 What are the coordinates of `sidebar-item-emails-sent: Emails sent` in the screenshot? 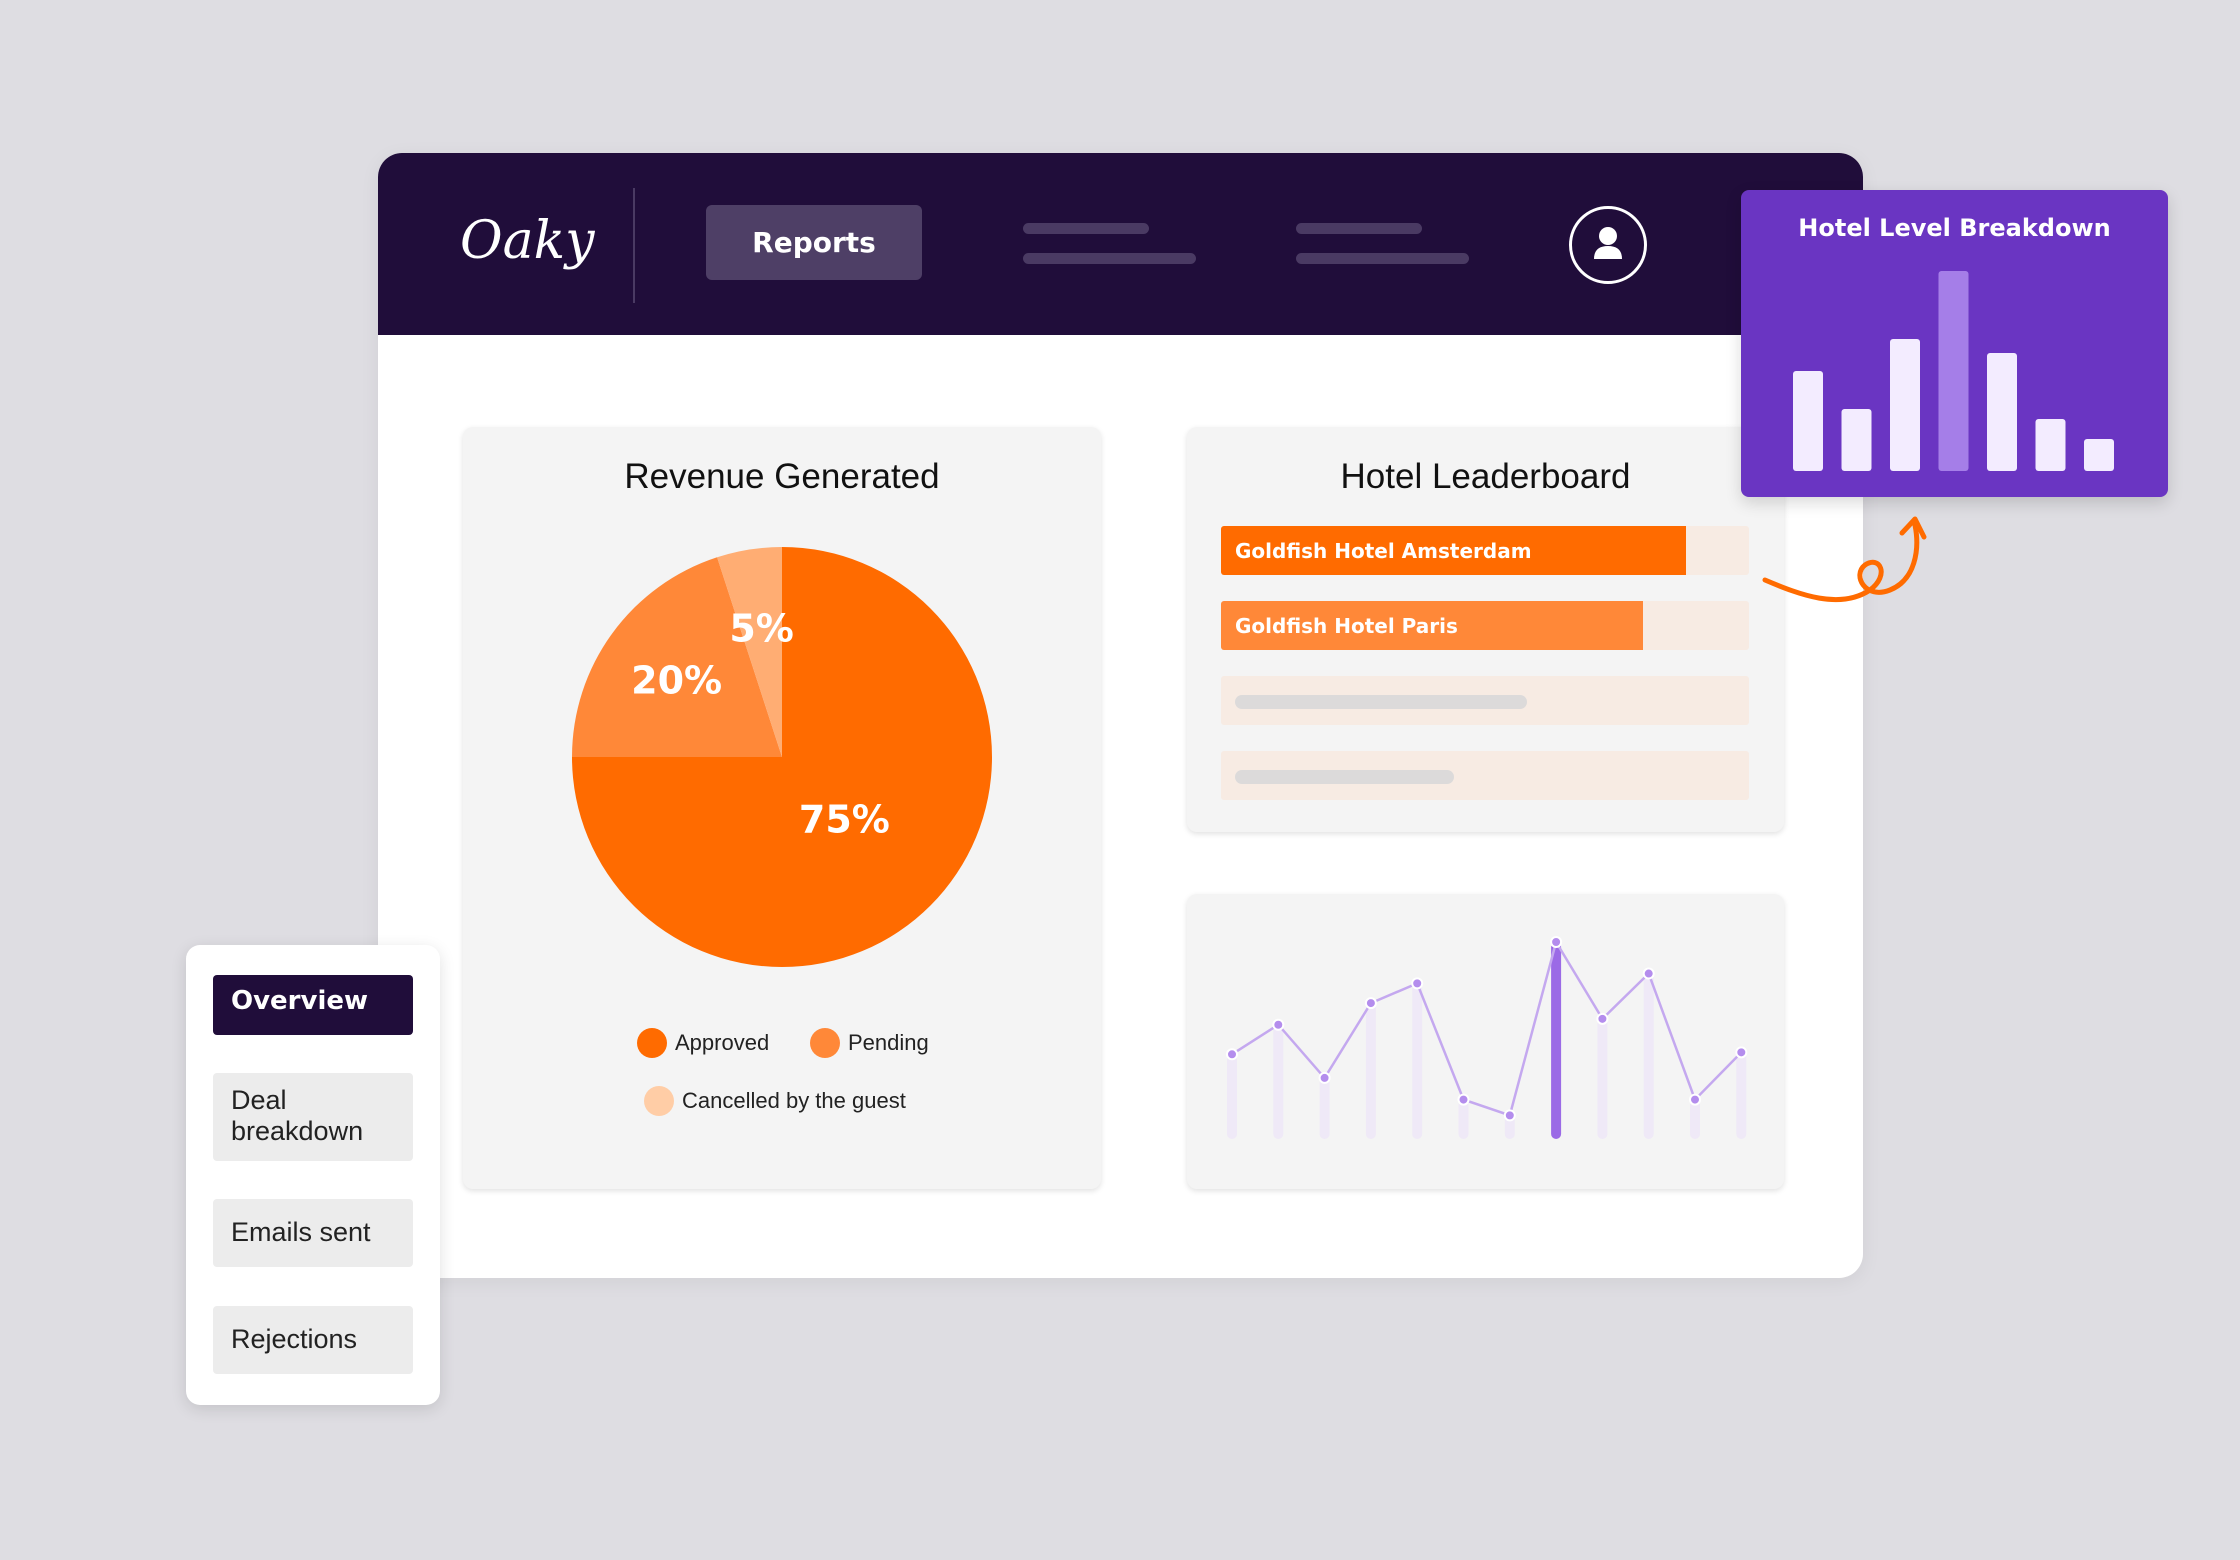 It's located at (313, 1233).